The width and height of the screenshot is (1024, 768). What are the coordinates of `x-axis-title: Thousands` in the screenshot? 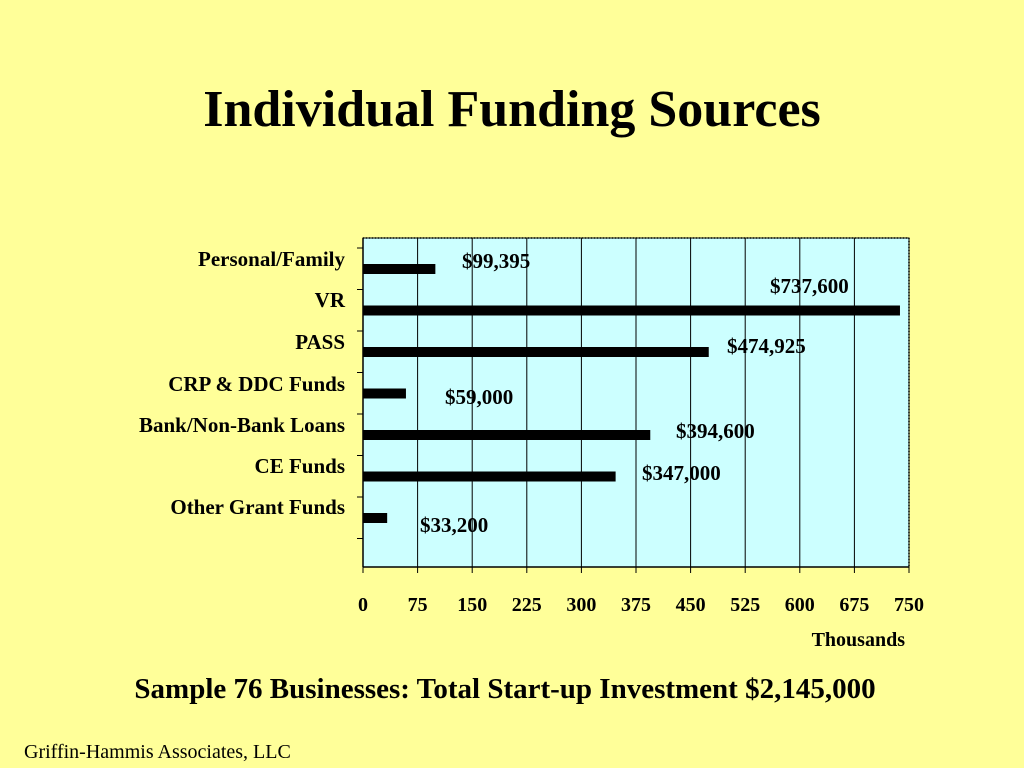 It's located at (859, 640).